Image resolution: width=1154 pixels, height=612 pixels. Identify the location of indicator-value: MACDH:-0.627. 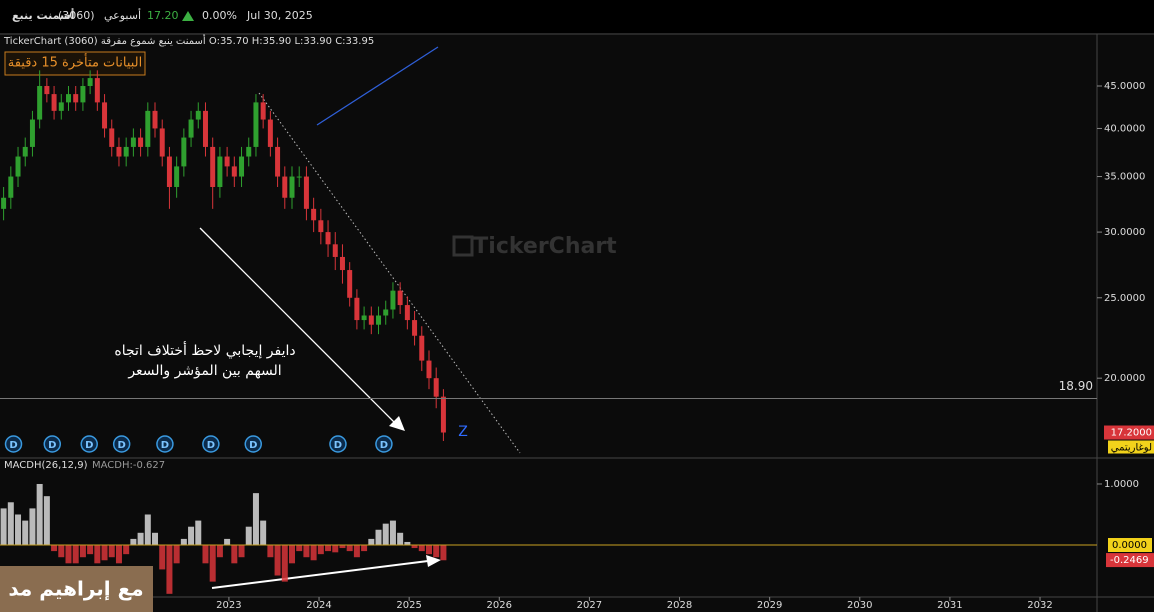
(128, 465).